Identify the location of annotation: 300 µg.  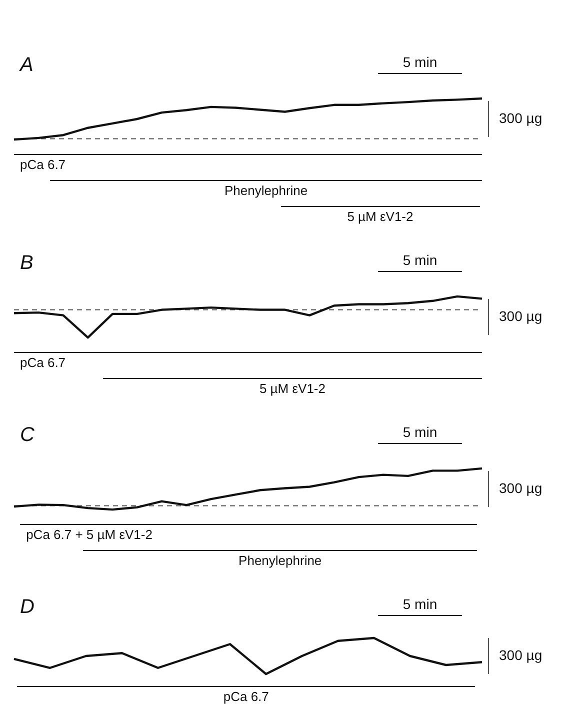
(520, 655).